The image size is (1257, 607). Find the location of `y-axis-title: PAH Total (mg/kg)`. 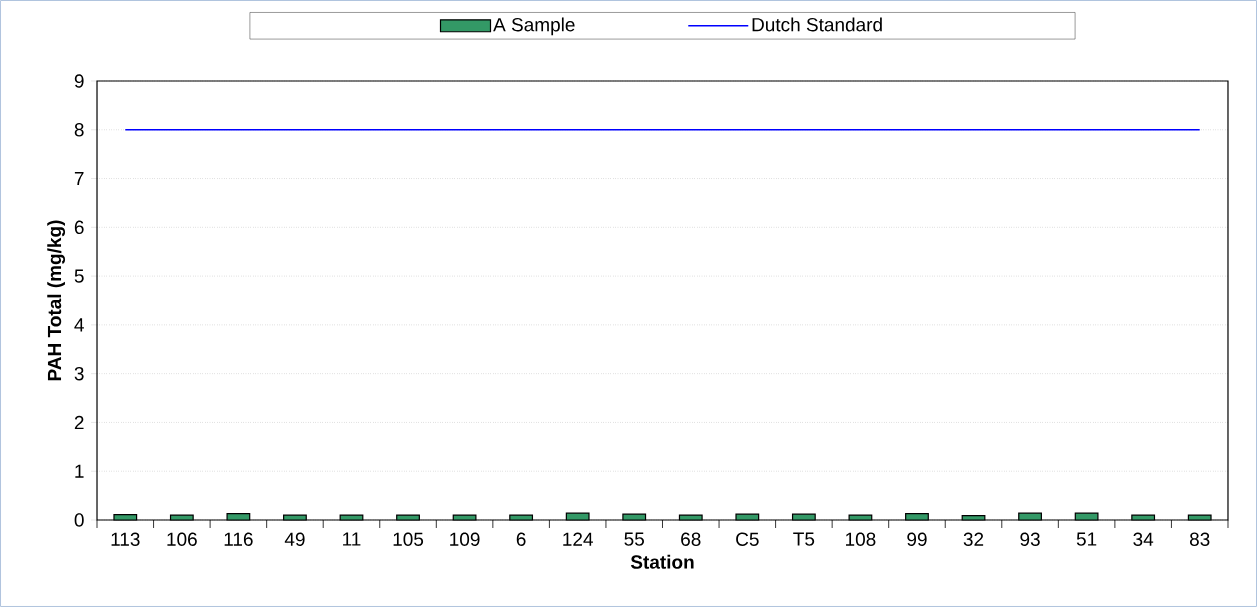

y-axis-title: PAH Total (mg/kg) is located at coordinates (56, 300).